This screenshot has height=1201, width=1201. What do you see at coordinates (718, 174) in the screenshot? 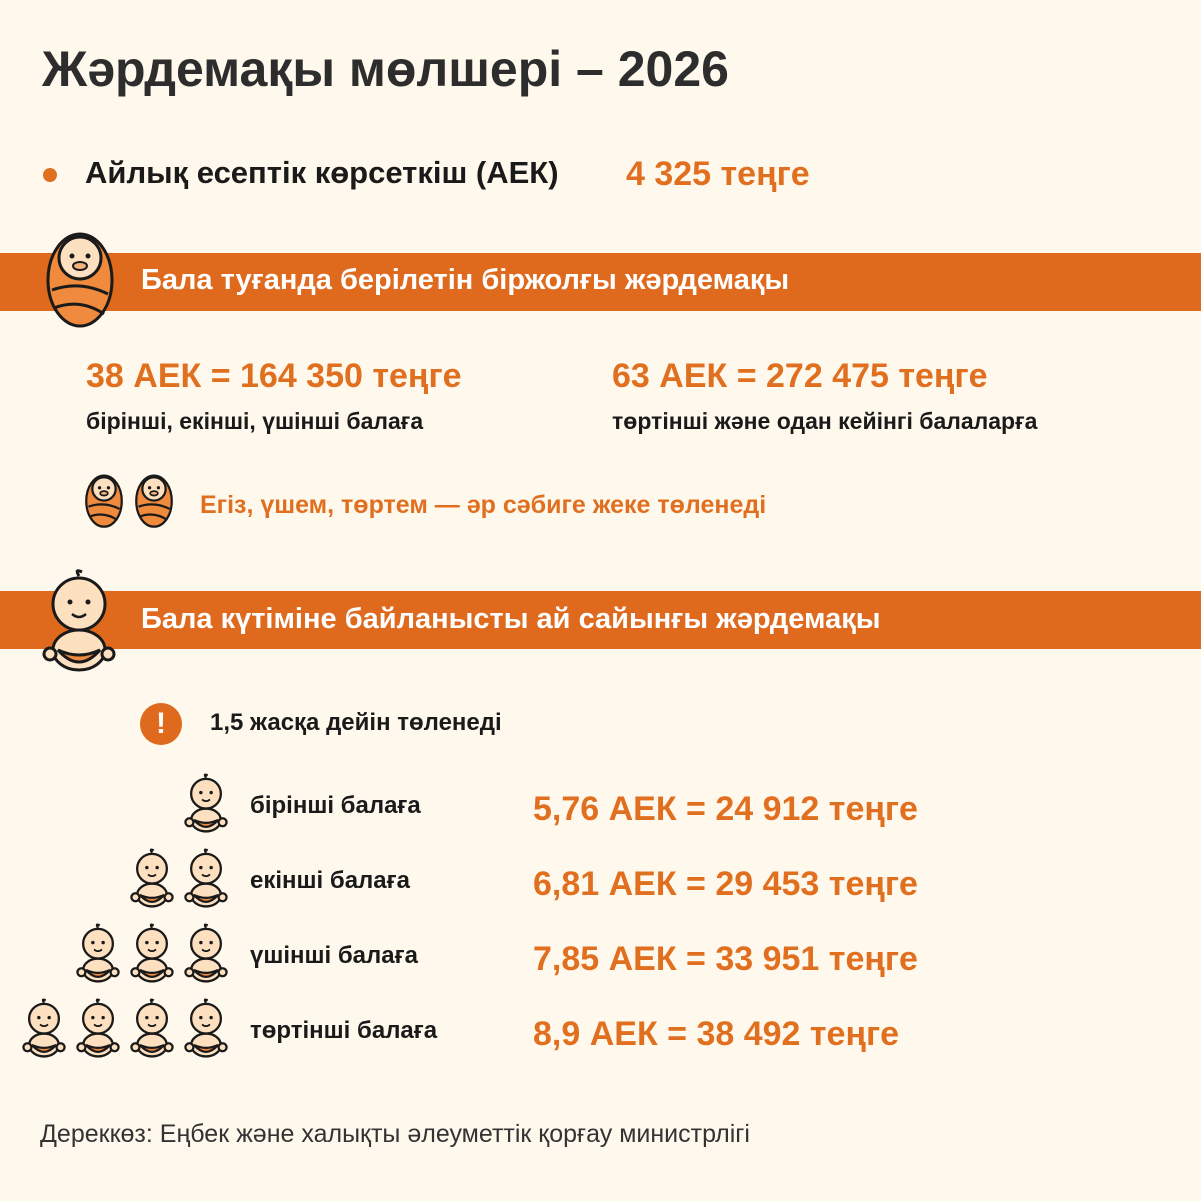
I see `aek-value: 4 325 теңге` at bounding box center [718, 174].